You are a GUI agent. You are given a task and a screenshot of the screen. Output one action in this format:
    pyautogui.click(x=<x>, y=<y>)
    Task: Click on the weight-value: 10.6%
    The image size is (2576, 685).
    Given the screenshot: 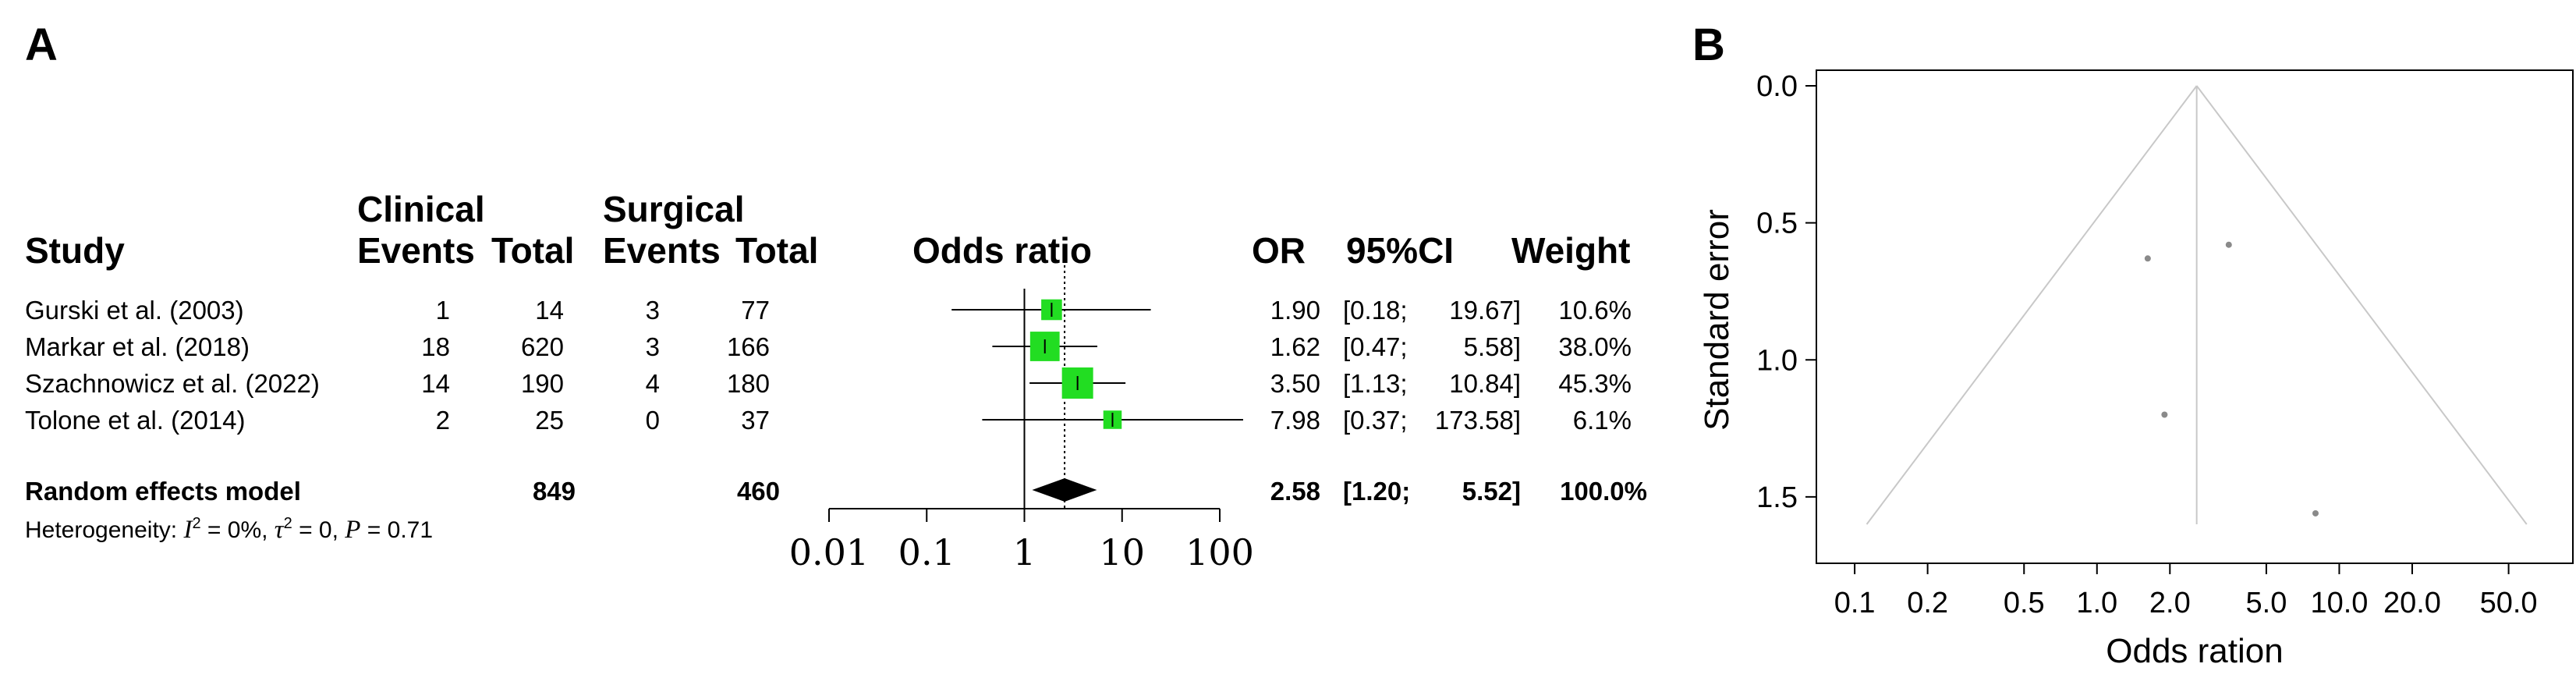 What is the action you would take?
    pyautogui.click(x=1595, y=310)
    